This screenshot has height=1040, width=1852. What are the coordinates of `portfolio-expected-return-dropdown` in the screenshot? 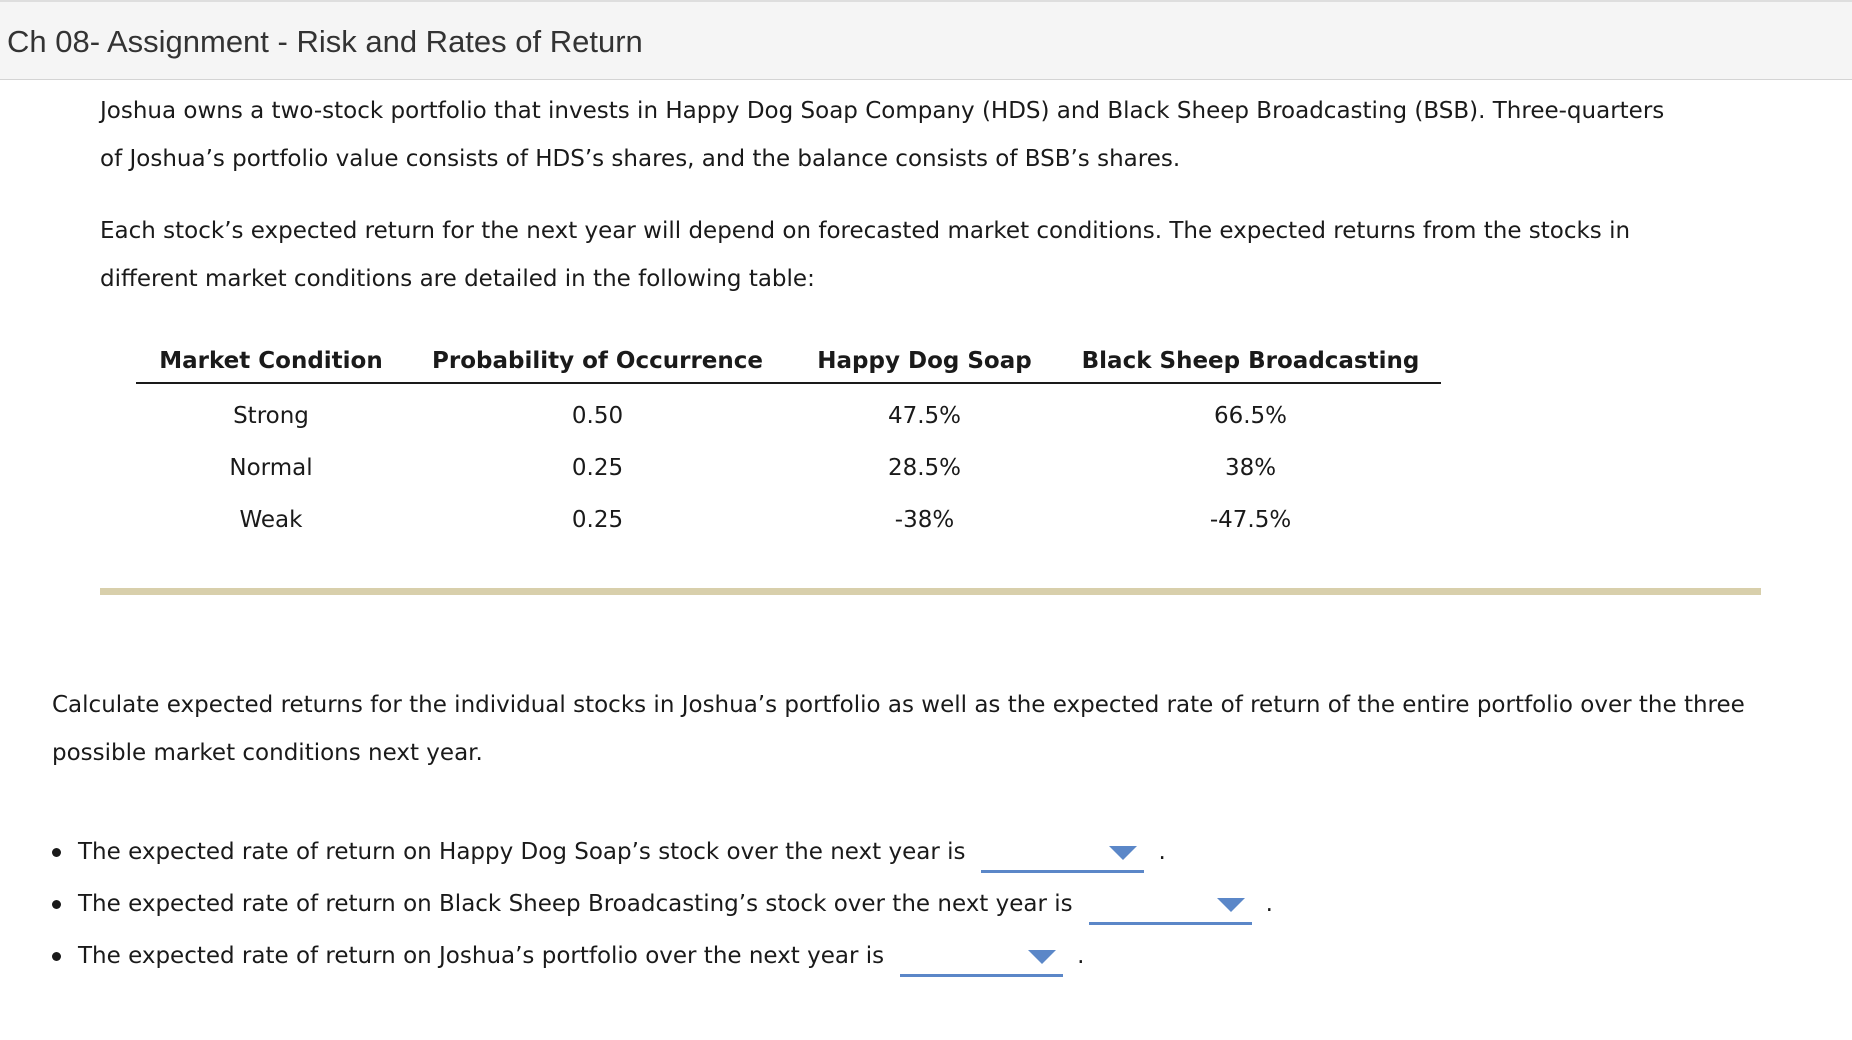 It's located at (982, 960).